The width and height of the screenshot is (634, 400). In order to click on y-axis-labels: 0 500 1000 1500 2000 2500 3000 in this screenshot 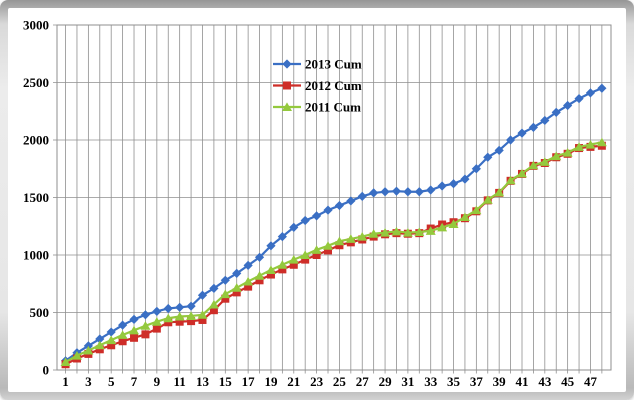, I will do `click(36, 198)`.